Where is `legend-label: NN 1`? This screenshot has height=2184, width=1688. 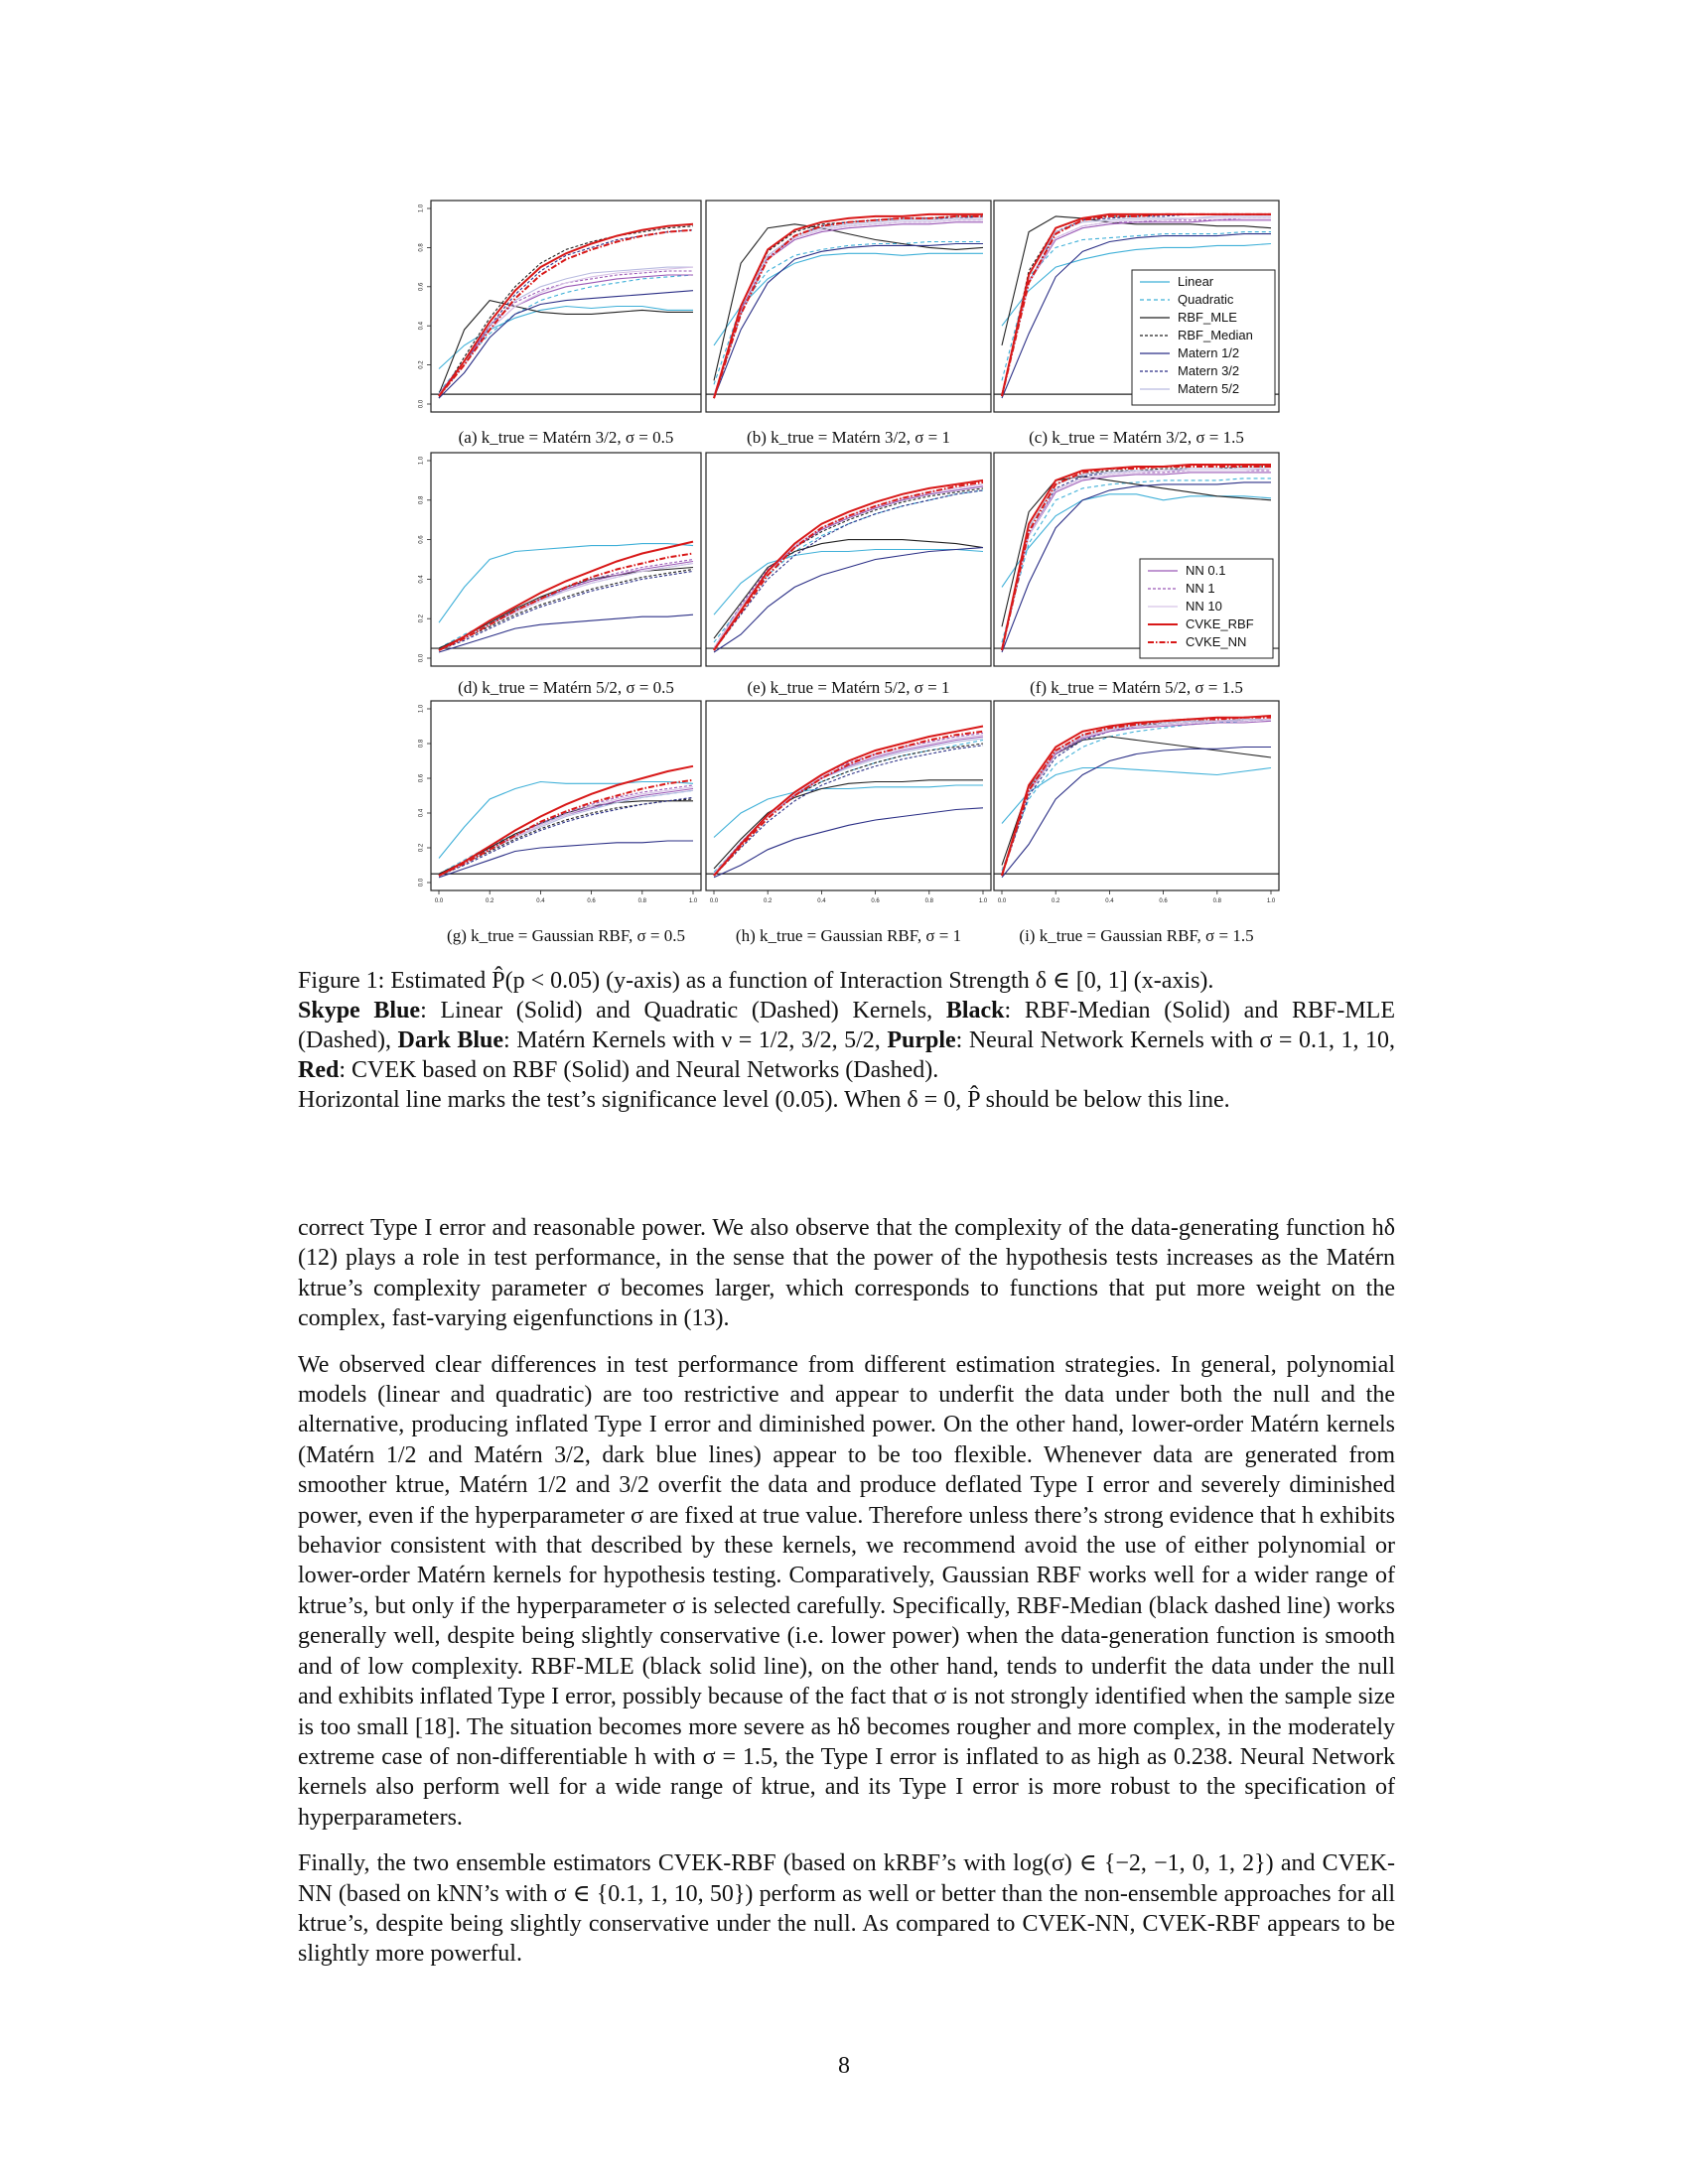 legend-label: NN 1 is located at coordinates (1200, 588).